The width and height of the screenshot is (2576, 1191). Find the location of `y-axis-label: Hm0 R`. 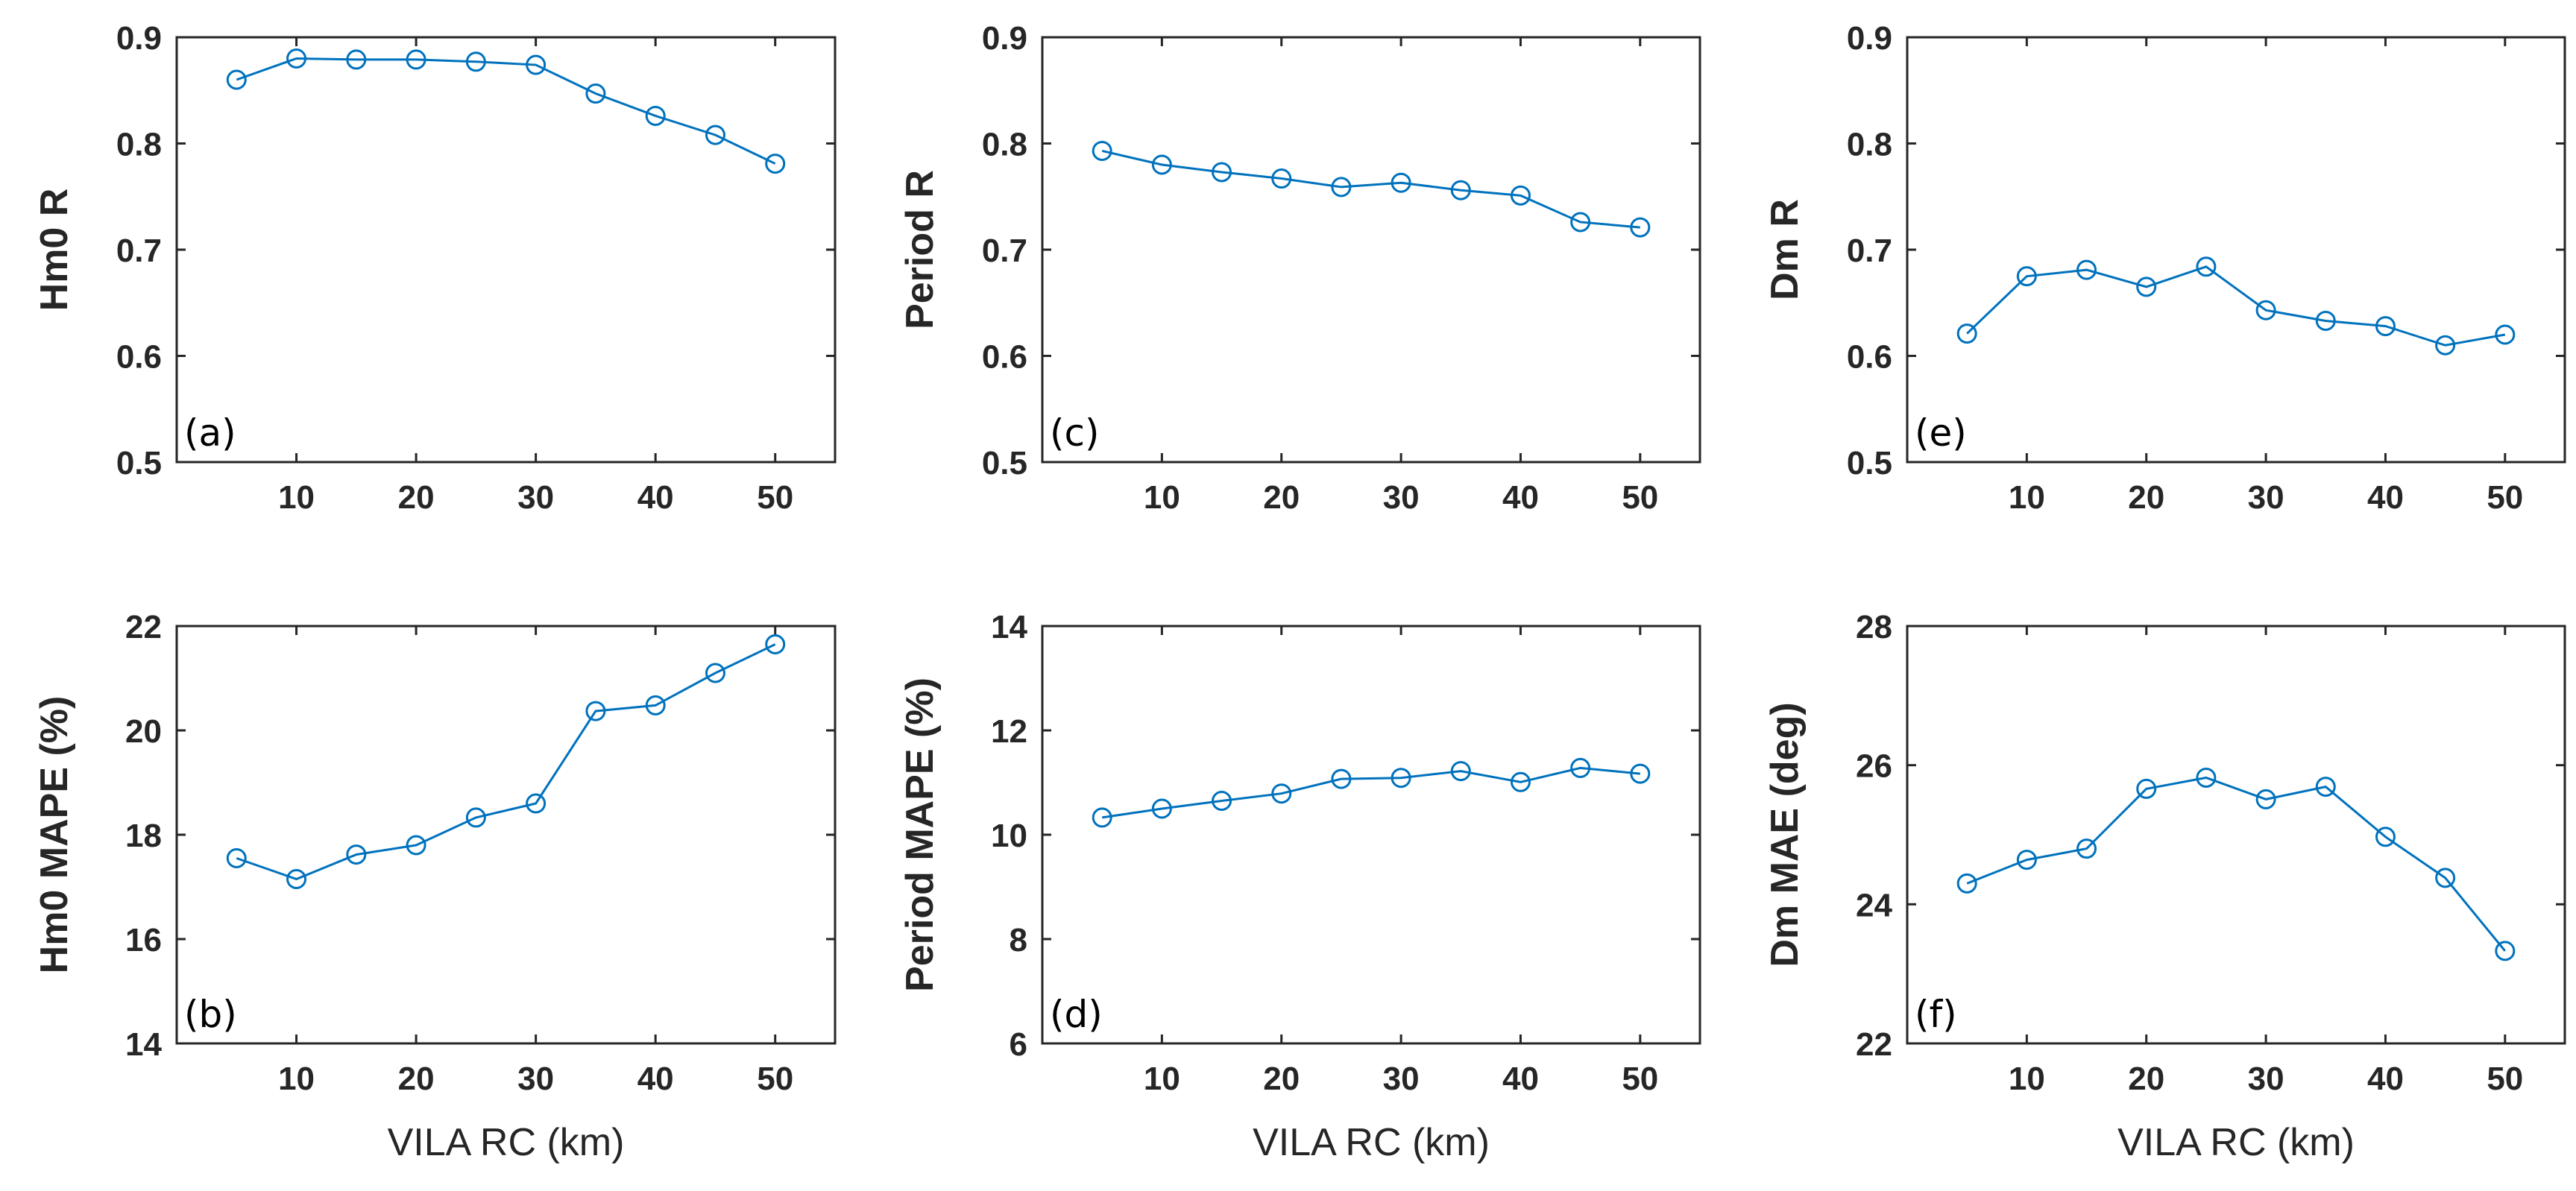

y-axis-label: Hm0 R is located at coordinates (54, 250).